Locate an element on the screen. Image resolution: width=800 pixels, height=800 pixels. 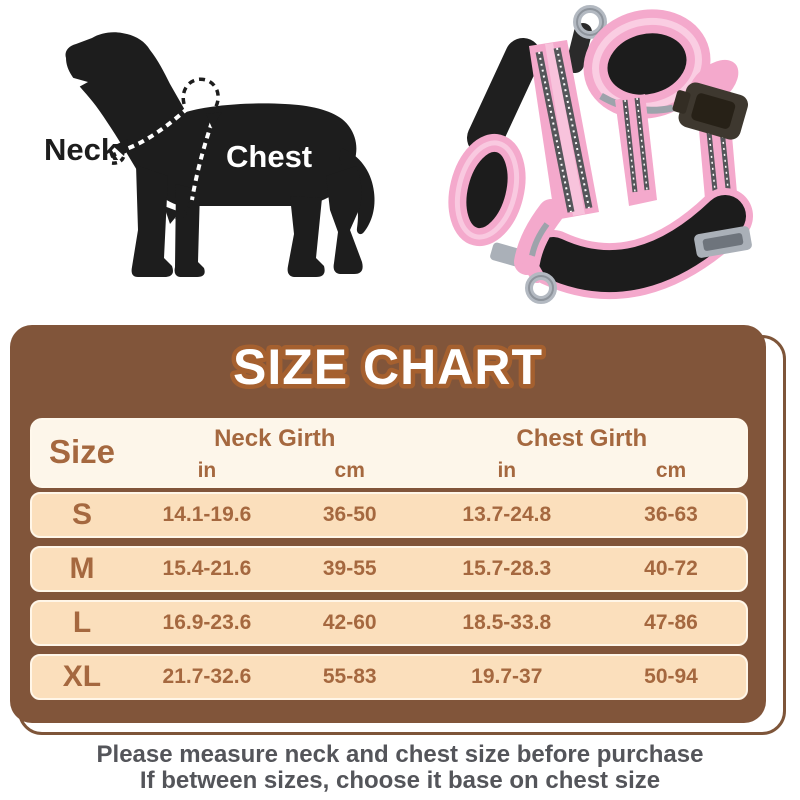
neck-loop is located at coordinates (487, 190).